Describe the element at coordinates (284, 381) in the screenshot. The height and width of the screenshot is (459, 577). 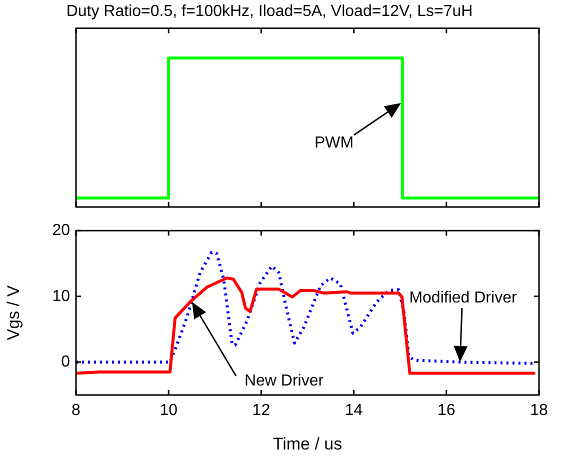
I see `annotation: New Driver` at that location.